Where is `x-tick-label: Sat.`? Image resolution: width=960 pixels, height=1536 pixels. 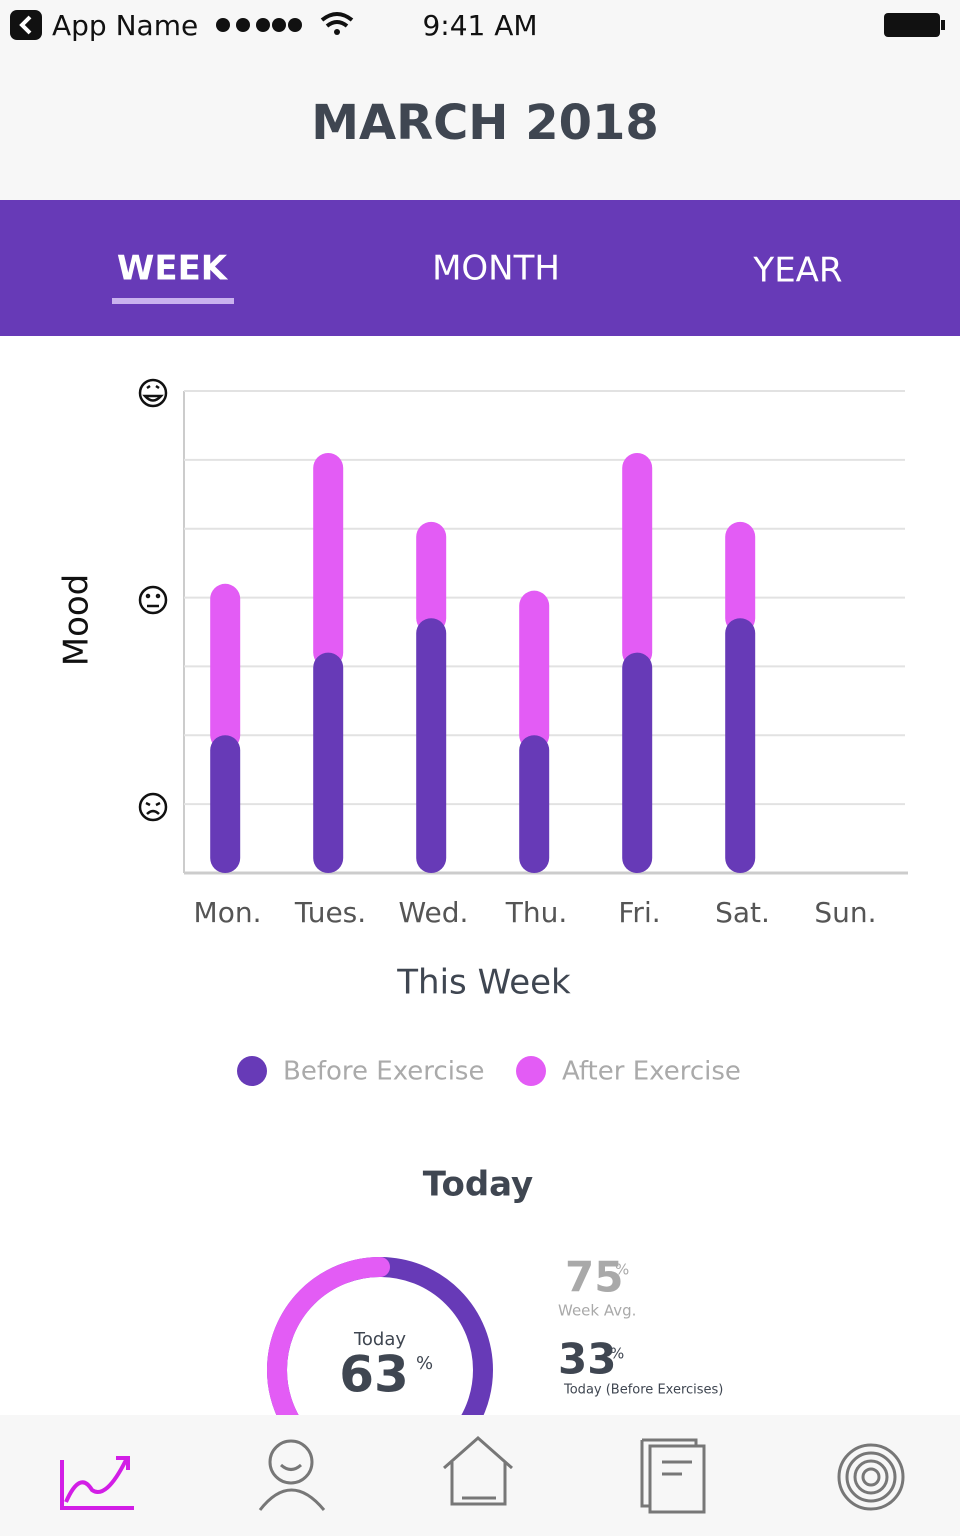 x-tick-label: Sat. is located at coordinates (742, 912).